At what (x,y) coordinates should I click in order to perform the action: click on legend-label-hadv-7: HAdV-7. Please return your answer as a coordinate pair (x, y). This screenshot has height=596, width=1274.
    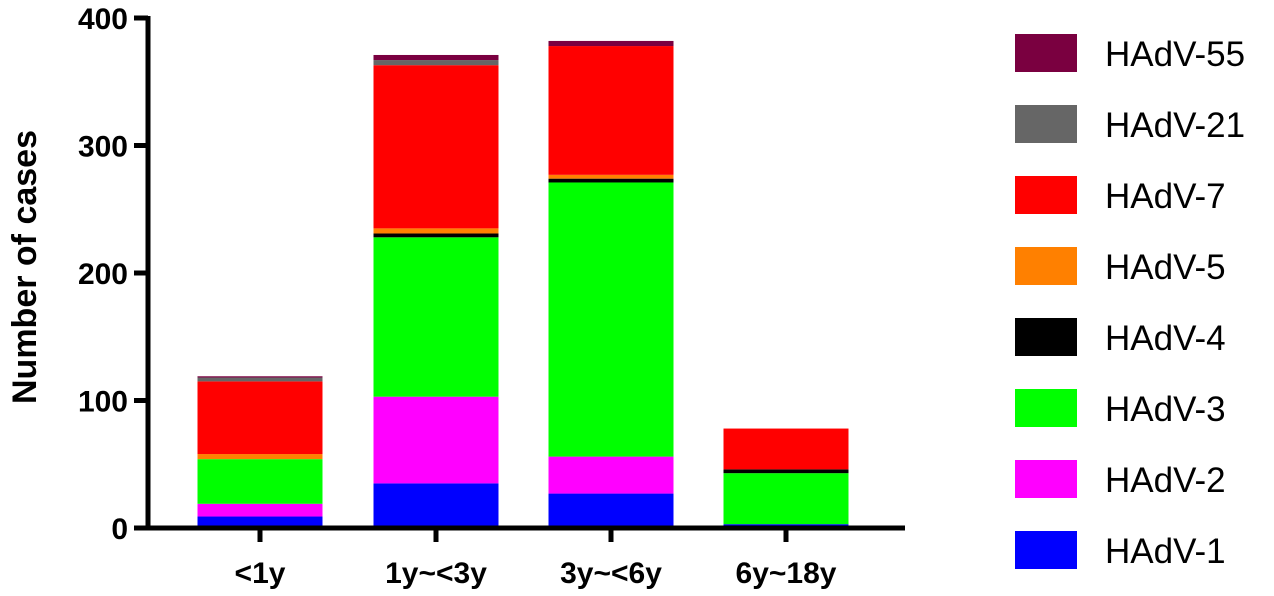
    Looking at the image, I should click on (1165, 196).